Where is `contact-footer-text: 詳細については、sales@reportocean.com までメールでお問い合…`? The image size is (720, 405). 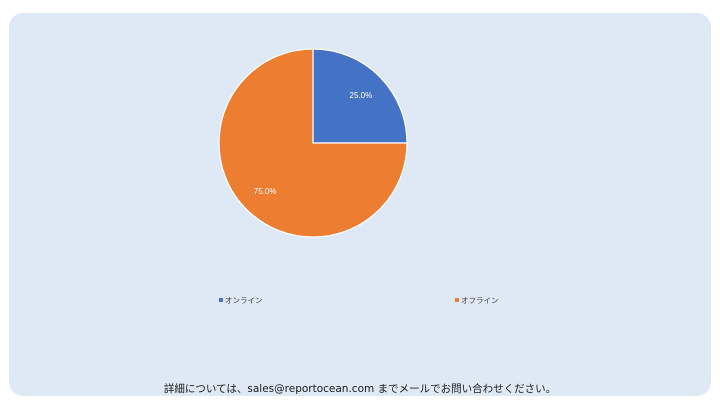 contact-footer-text: 詳細については、sales@reportocean.com までメールでお問い合… is located at coordinates (360, 389).